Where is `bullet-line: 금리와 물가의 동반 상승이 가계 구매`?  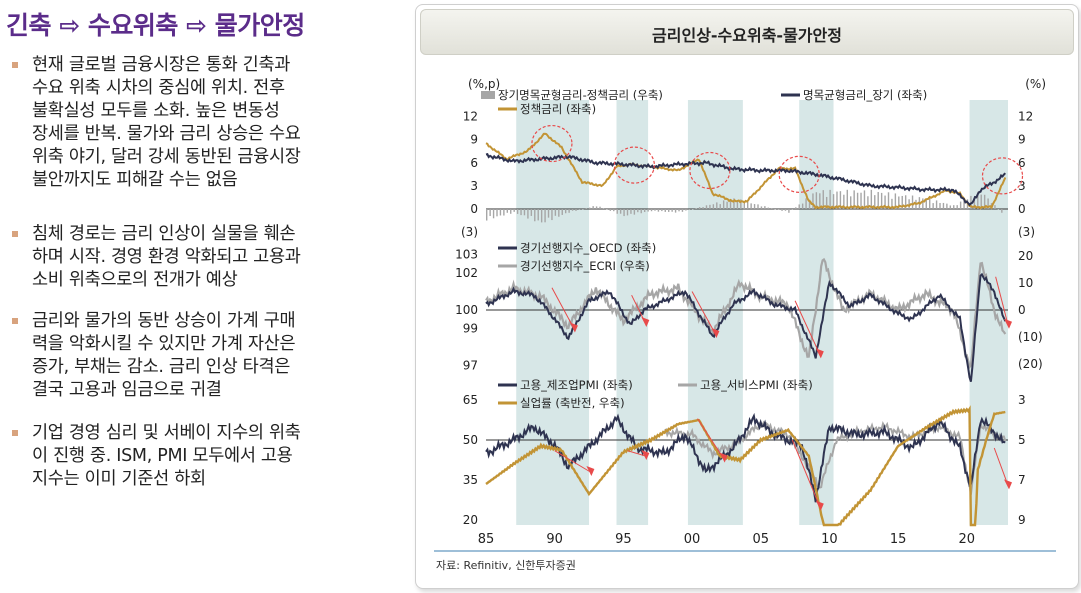 bullet-line: 금리와 물가의 동반 상승이 가계 구매 is located at coordinates (164, 321).